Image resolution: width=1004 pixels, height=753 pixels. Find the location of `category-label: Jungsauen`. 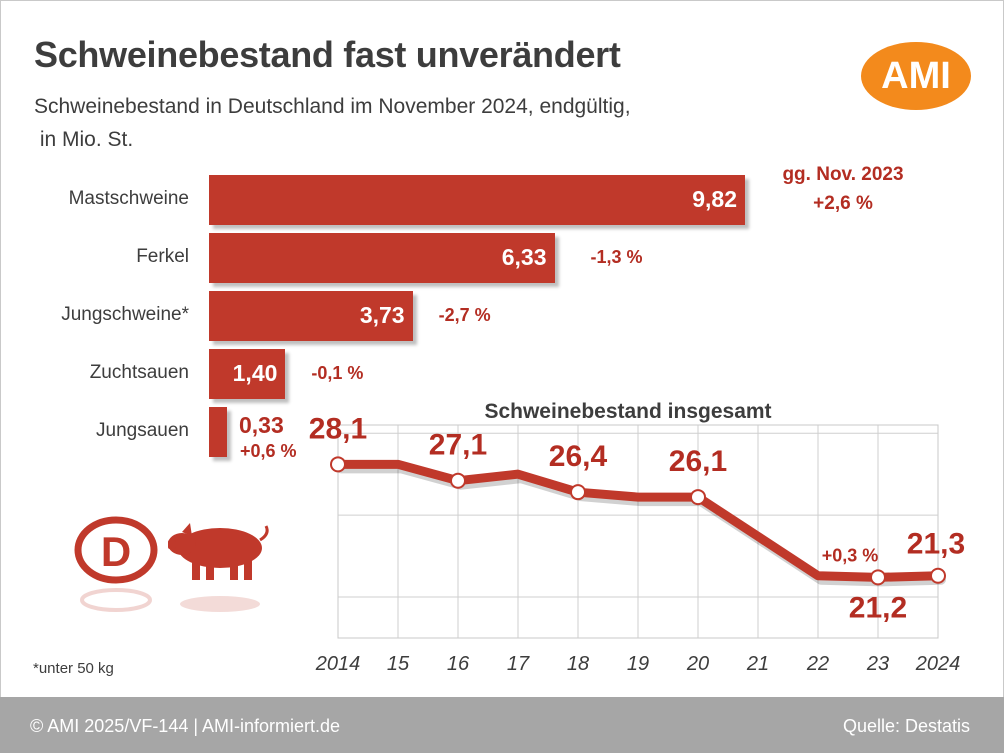

category-label: Jungsauen is located at coordinates (142, 430).